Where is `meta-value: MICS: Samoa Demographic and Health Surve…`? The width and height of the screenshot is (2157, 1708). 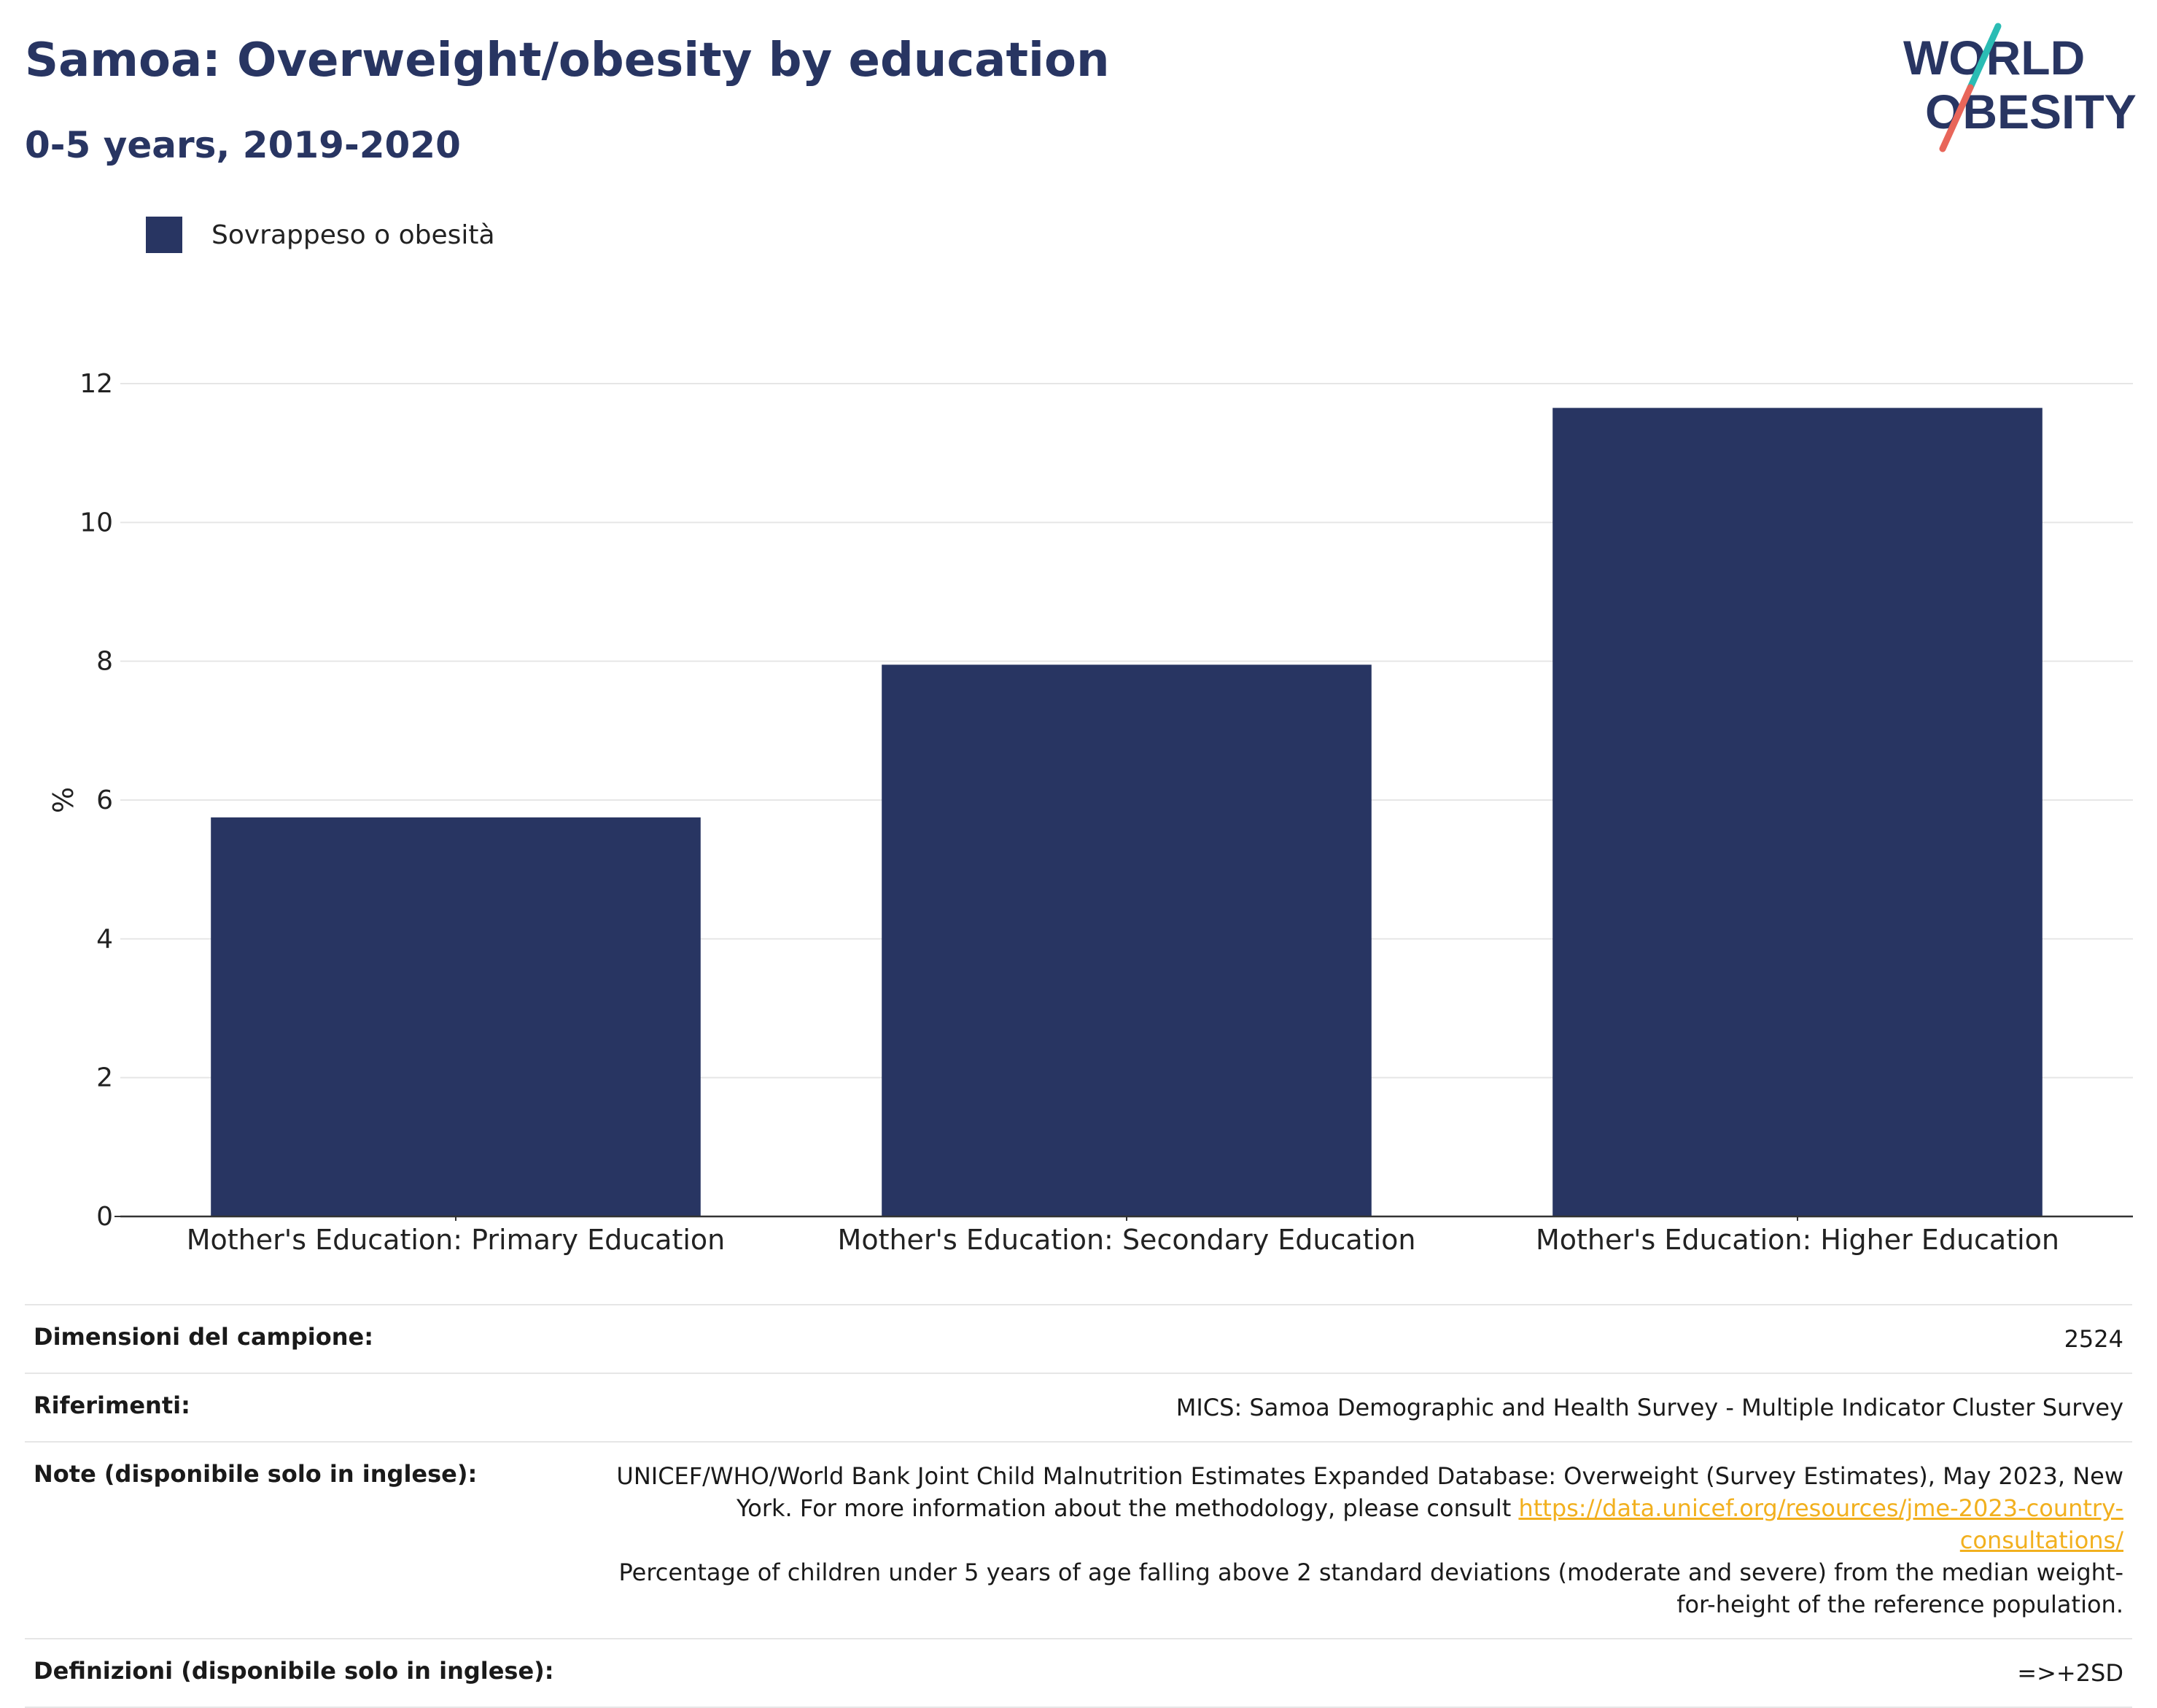 meta-value: MICS: Samoa Demographic and Health Surve… is located at coordinates (1364, 1408).